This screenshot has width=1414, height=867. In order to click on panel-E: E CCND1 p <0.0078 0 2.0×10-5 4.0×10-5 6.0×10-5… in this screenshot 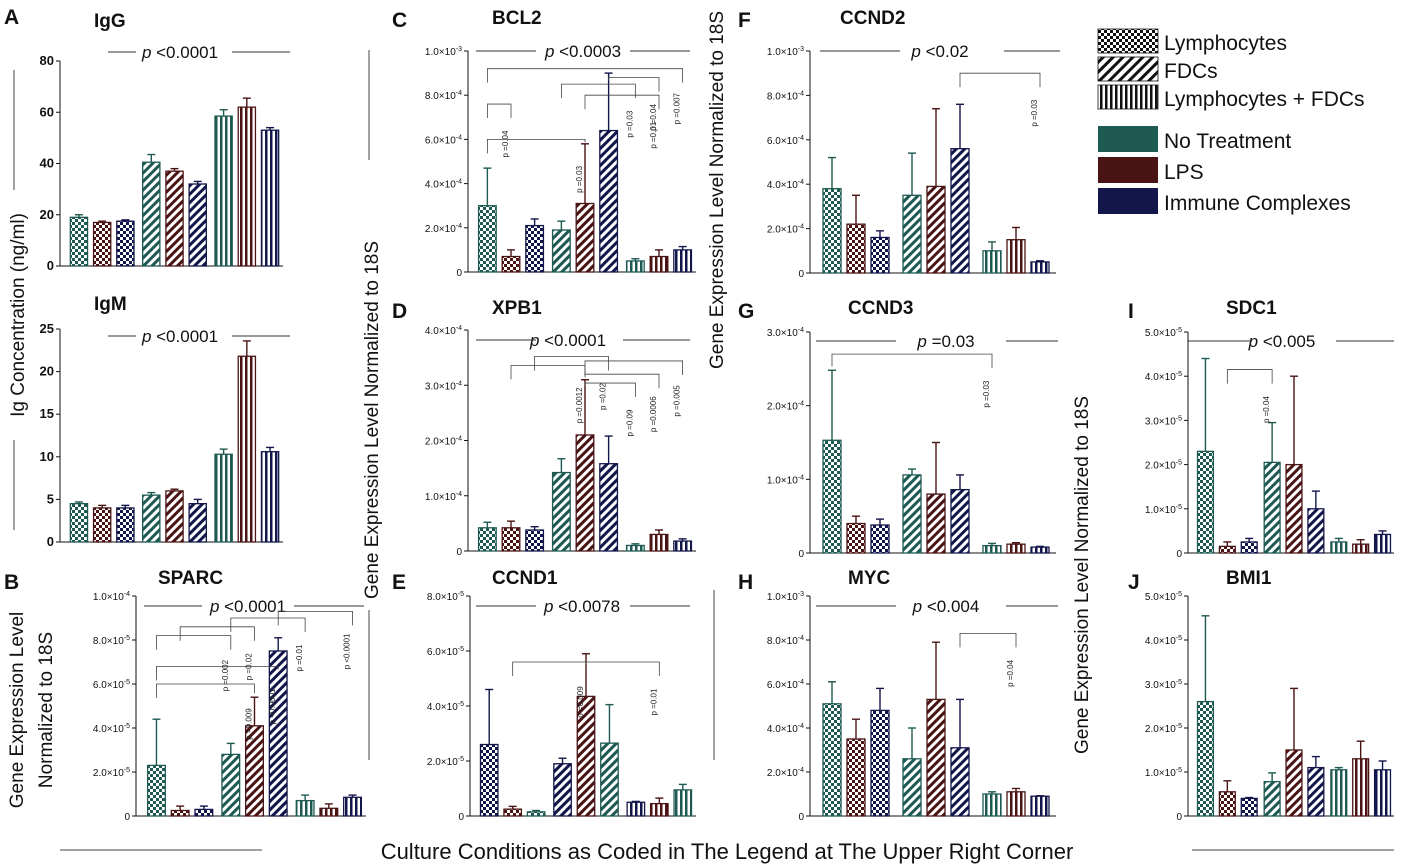, I will do `click(544, 695)`.